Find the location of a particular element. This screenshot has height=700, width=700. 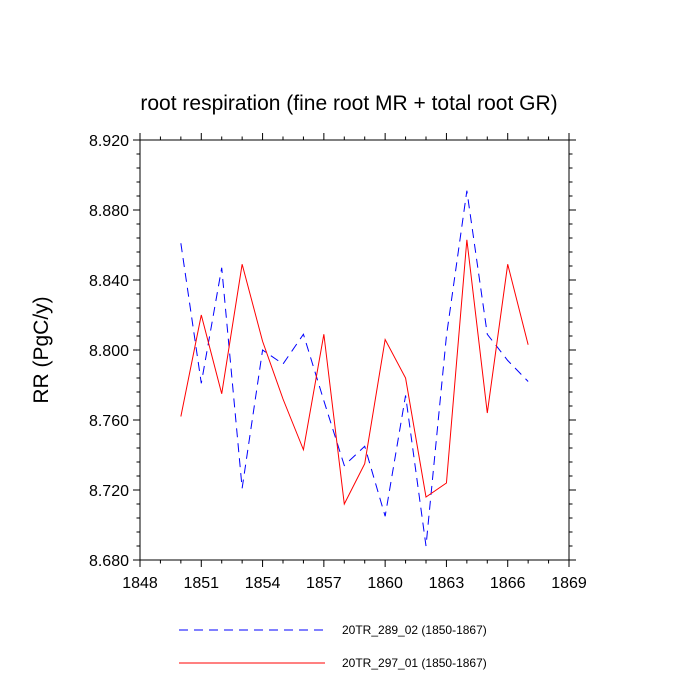

x-tick-label: 1848 is located at coordinates (140, 583).